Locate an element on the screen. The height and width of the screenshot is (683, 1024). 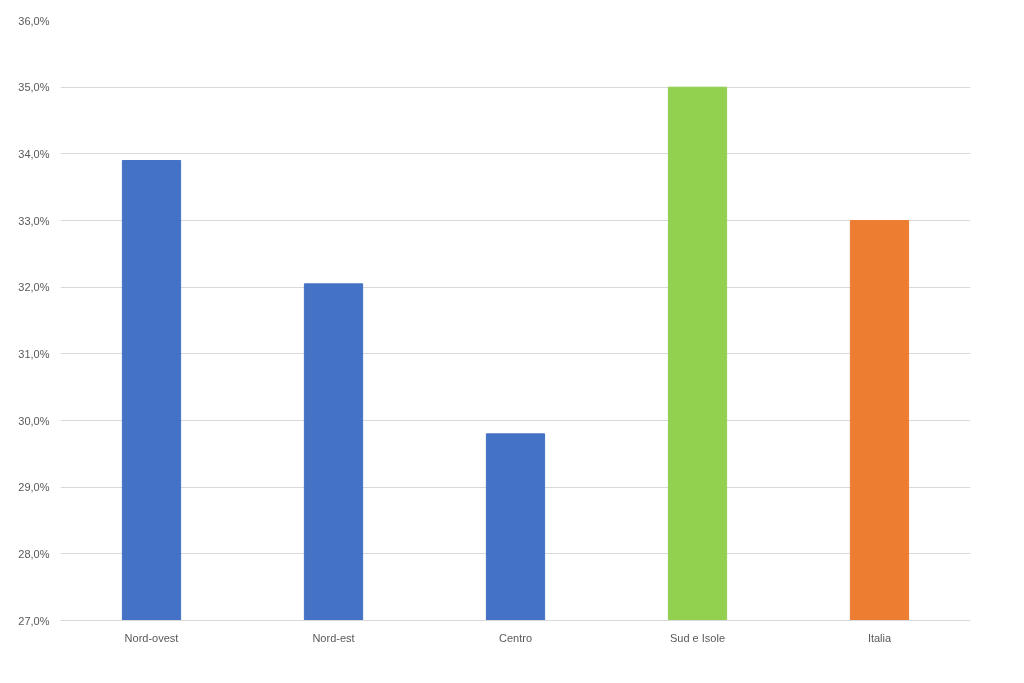
y-tick-label: 33,0% is located at coordinates (34, 220).